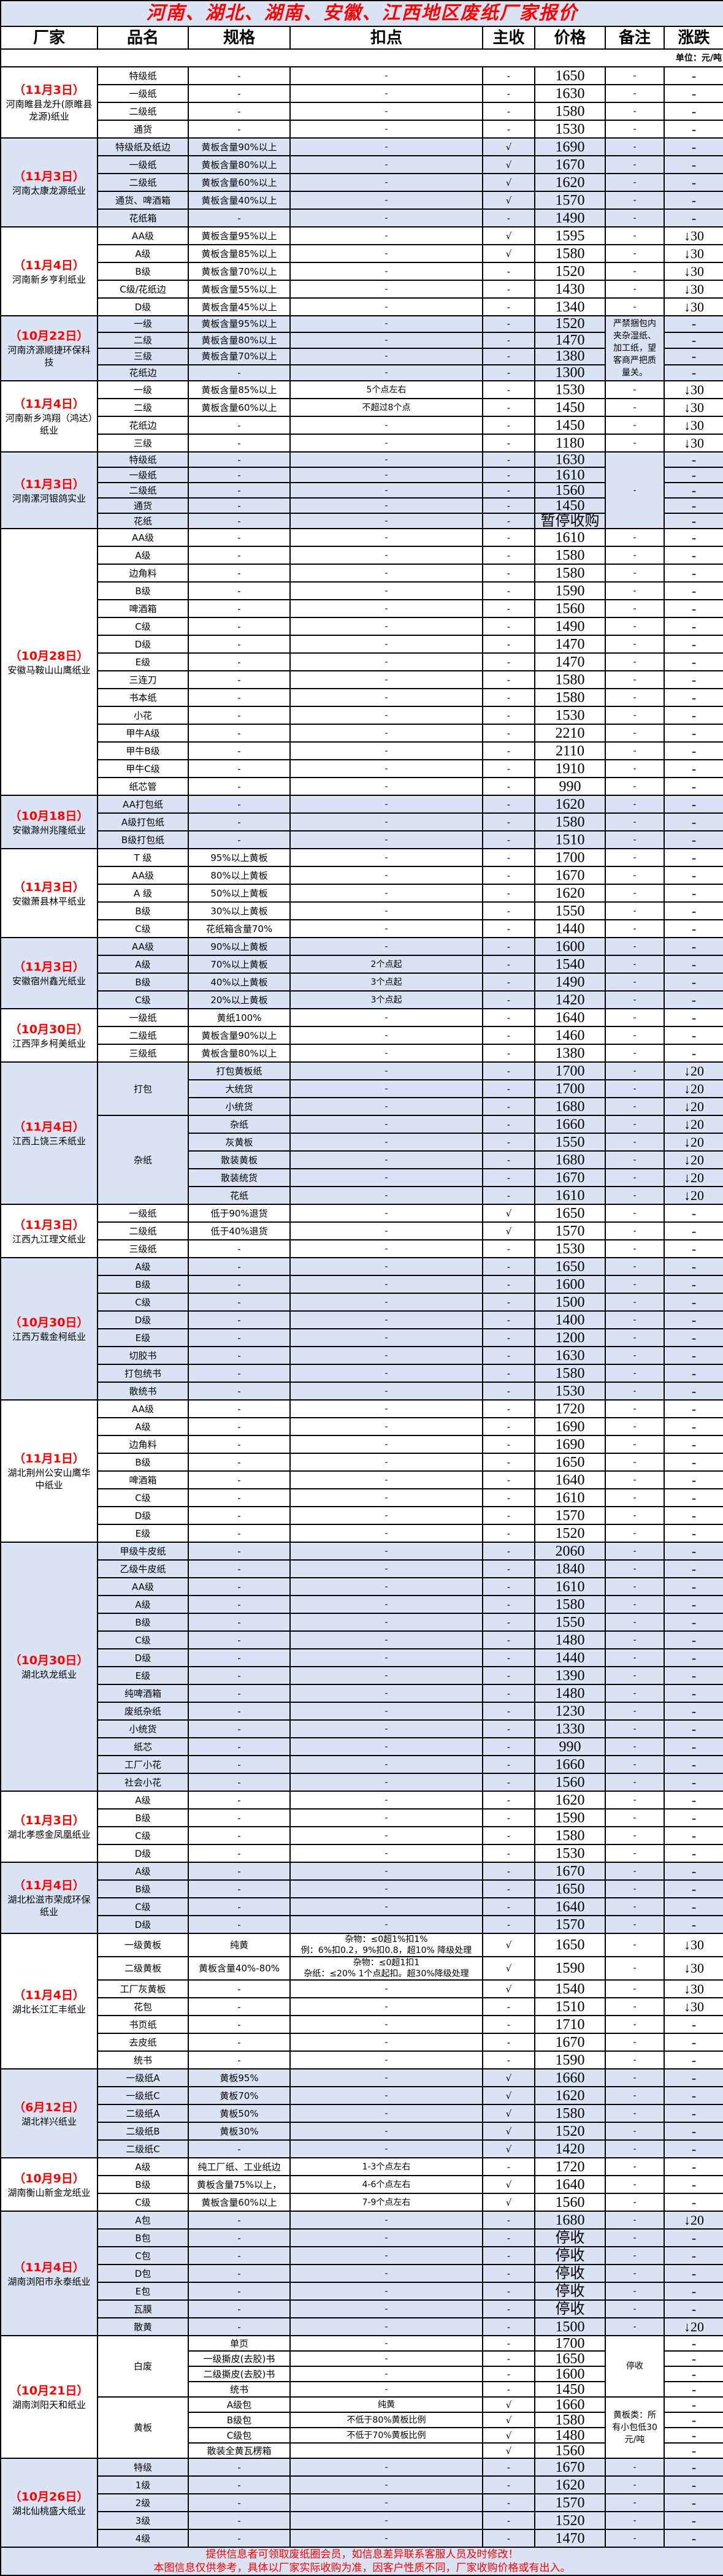 The height and width of the screenshot is (2576, 723). What do you see at coordinates (239, 2374) in the screenshot?
I see `spec-item: 二级撕皮(去胶)书` at bounding box center [239, 2374].